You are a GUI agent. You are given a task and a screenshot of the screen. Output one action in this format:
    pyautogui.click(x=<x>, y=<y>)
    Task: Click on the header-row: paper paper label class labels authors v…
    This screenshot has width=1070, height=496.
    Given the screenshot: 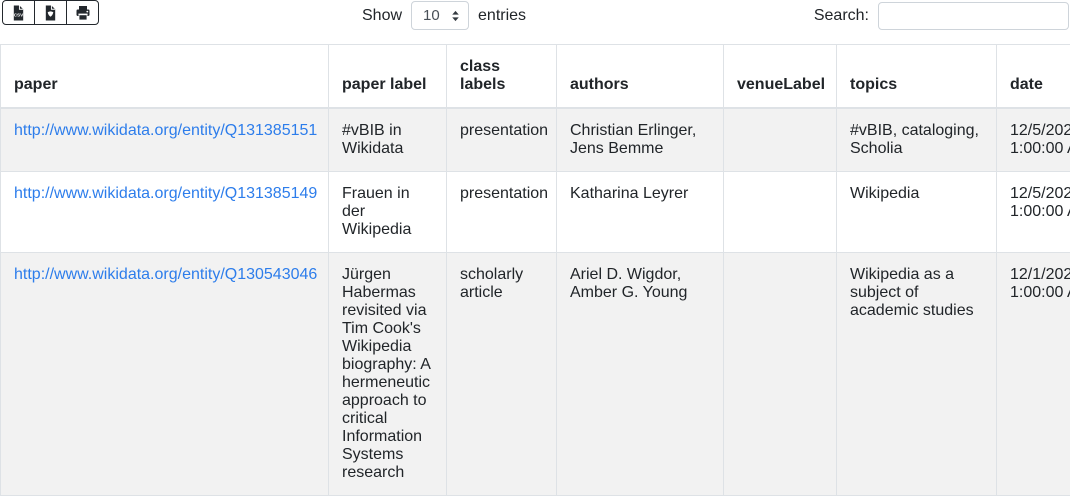 What is the action you would take?
    pyautogui.click(x=535, y=77)
    